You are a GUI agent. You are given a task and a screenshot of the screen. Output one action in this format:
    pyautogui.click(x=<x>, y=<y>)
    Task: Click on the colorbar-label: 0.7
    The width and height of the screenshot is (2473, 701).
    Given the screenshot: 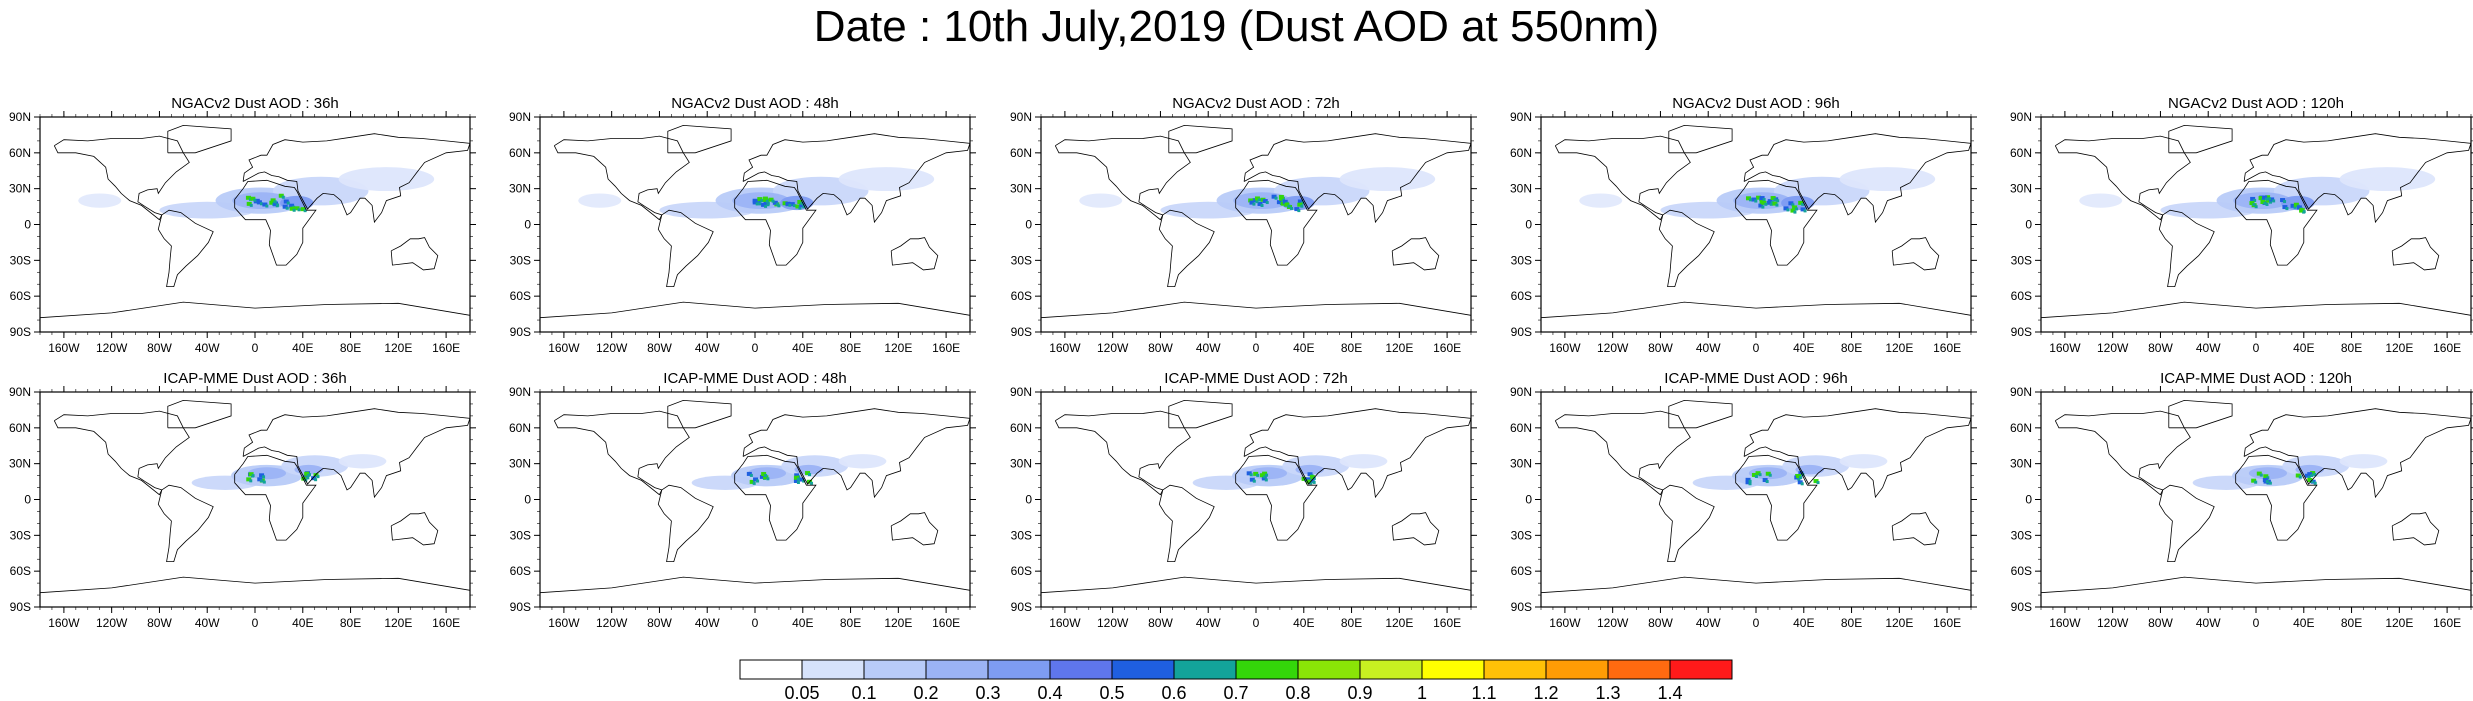 What is the action you would take?
    pyautogui.click(x=1235, y=692)
    